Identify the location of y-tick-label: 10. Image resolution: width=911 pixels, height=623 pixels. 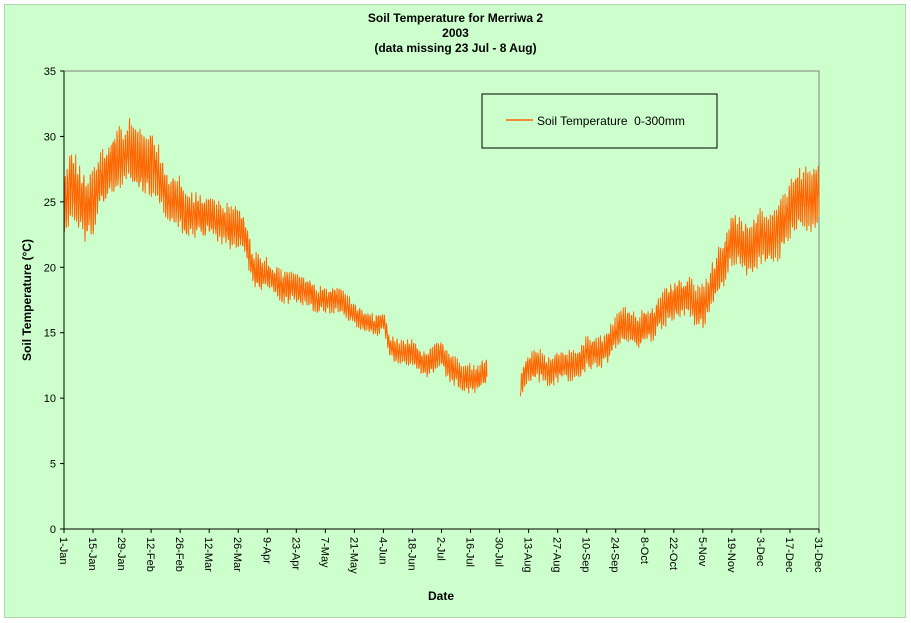
(50, 399).